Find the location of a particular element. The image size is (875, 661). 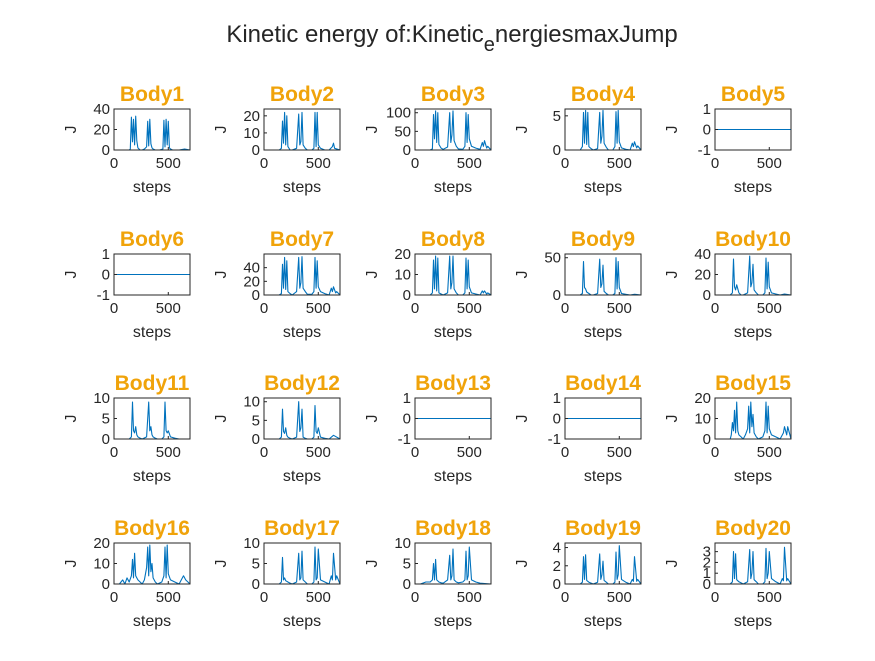

panel-title: Body5 is located at coordinates (753, 94).